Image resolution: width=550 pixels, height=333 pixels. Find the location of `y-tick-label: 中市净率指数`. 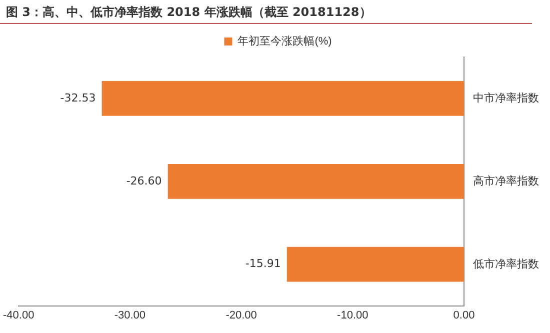

y-tick-label: 中市净率指数 is located at coordinates (506, 98).